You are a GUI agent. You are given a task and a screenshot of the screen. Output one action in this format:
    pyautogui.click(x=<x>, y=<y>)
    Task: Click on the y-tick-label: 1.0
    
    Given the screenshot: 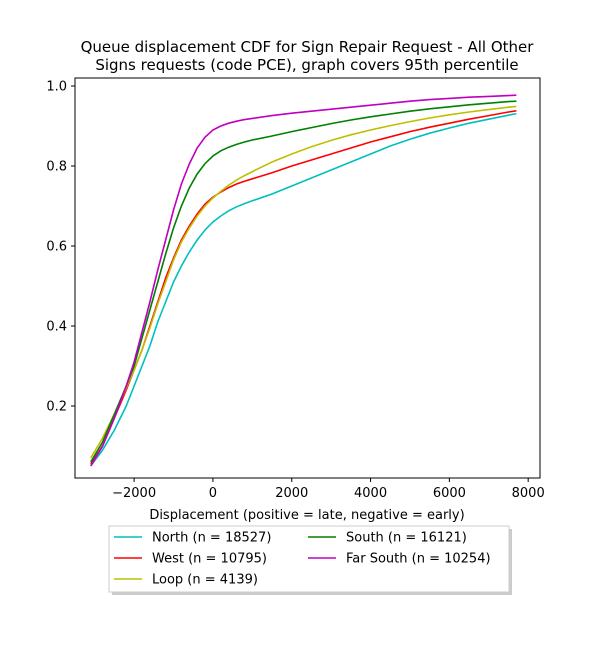 What is the action you would take?
    pyautogui.click(x=56, y=87)
    